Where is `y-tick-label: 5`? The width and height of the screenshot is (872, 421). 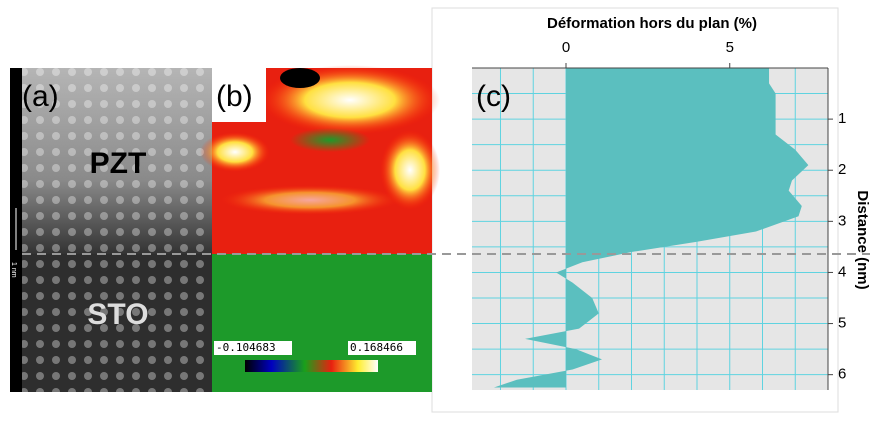 y-tick-label: 5 is located at coordinates (842, 323).